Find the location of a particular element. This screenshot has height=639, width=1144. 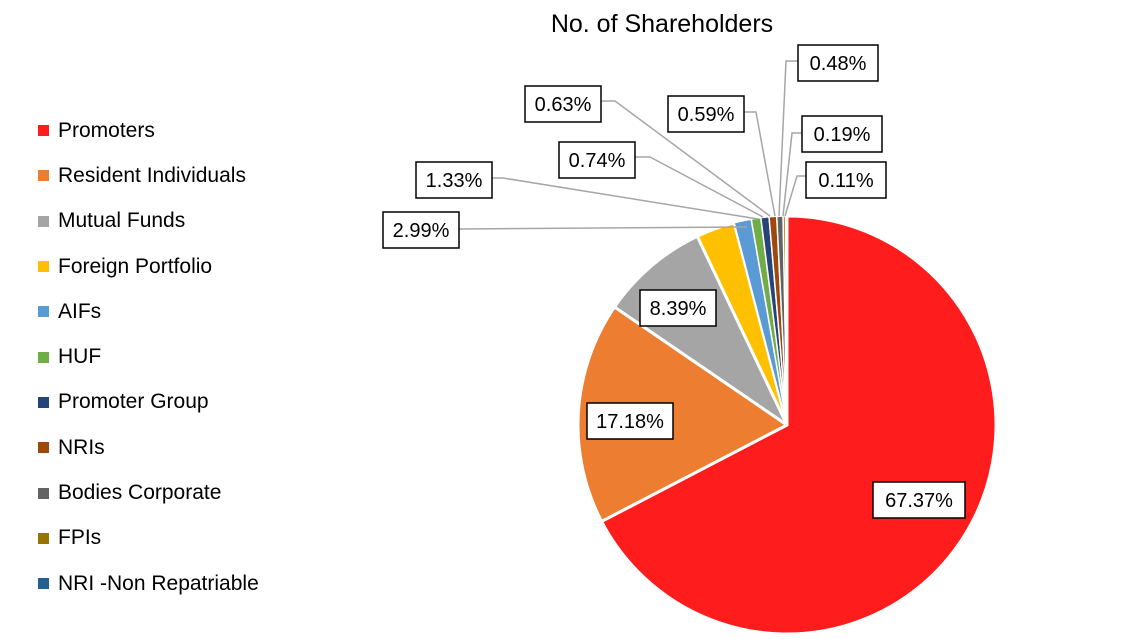

leader-line-aifs is located at coordinates (625, 198).